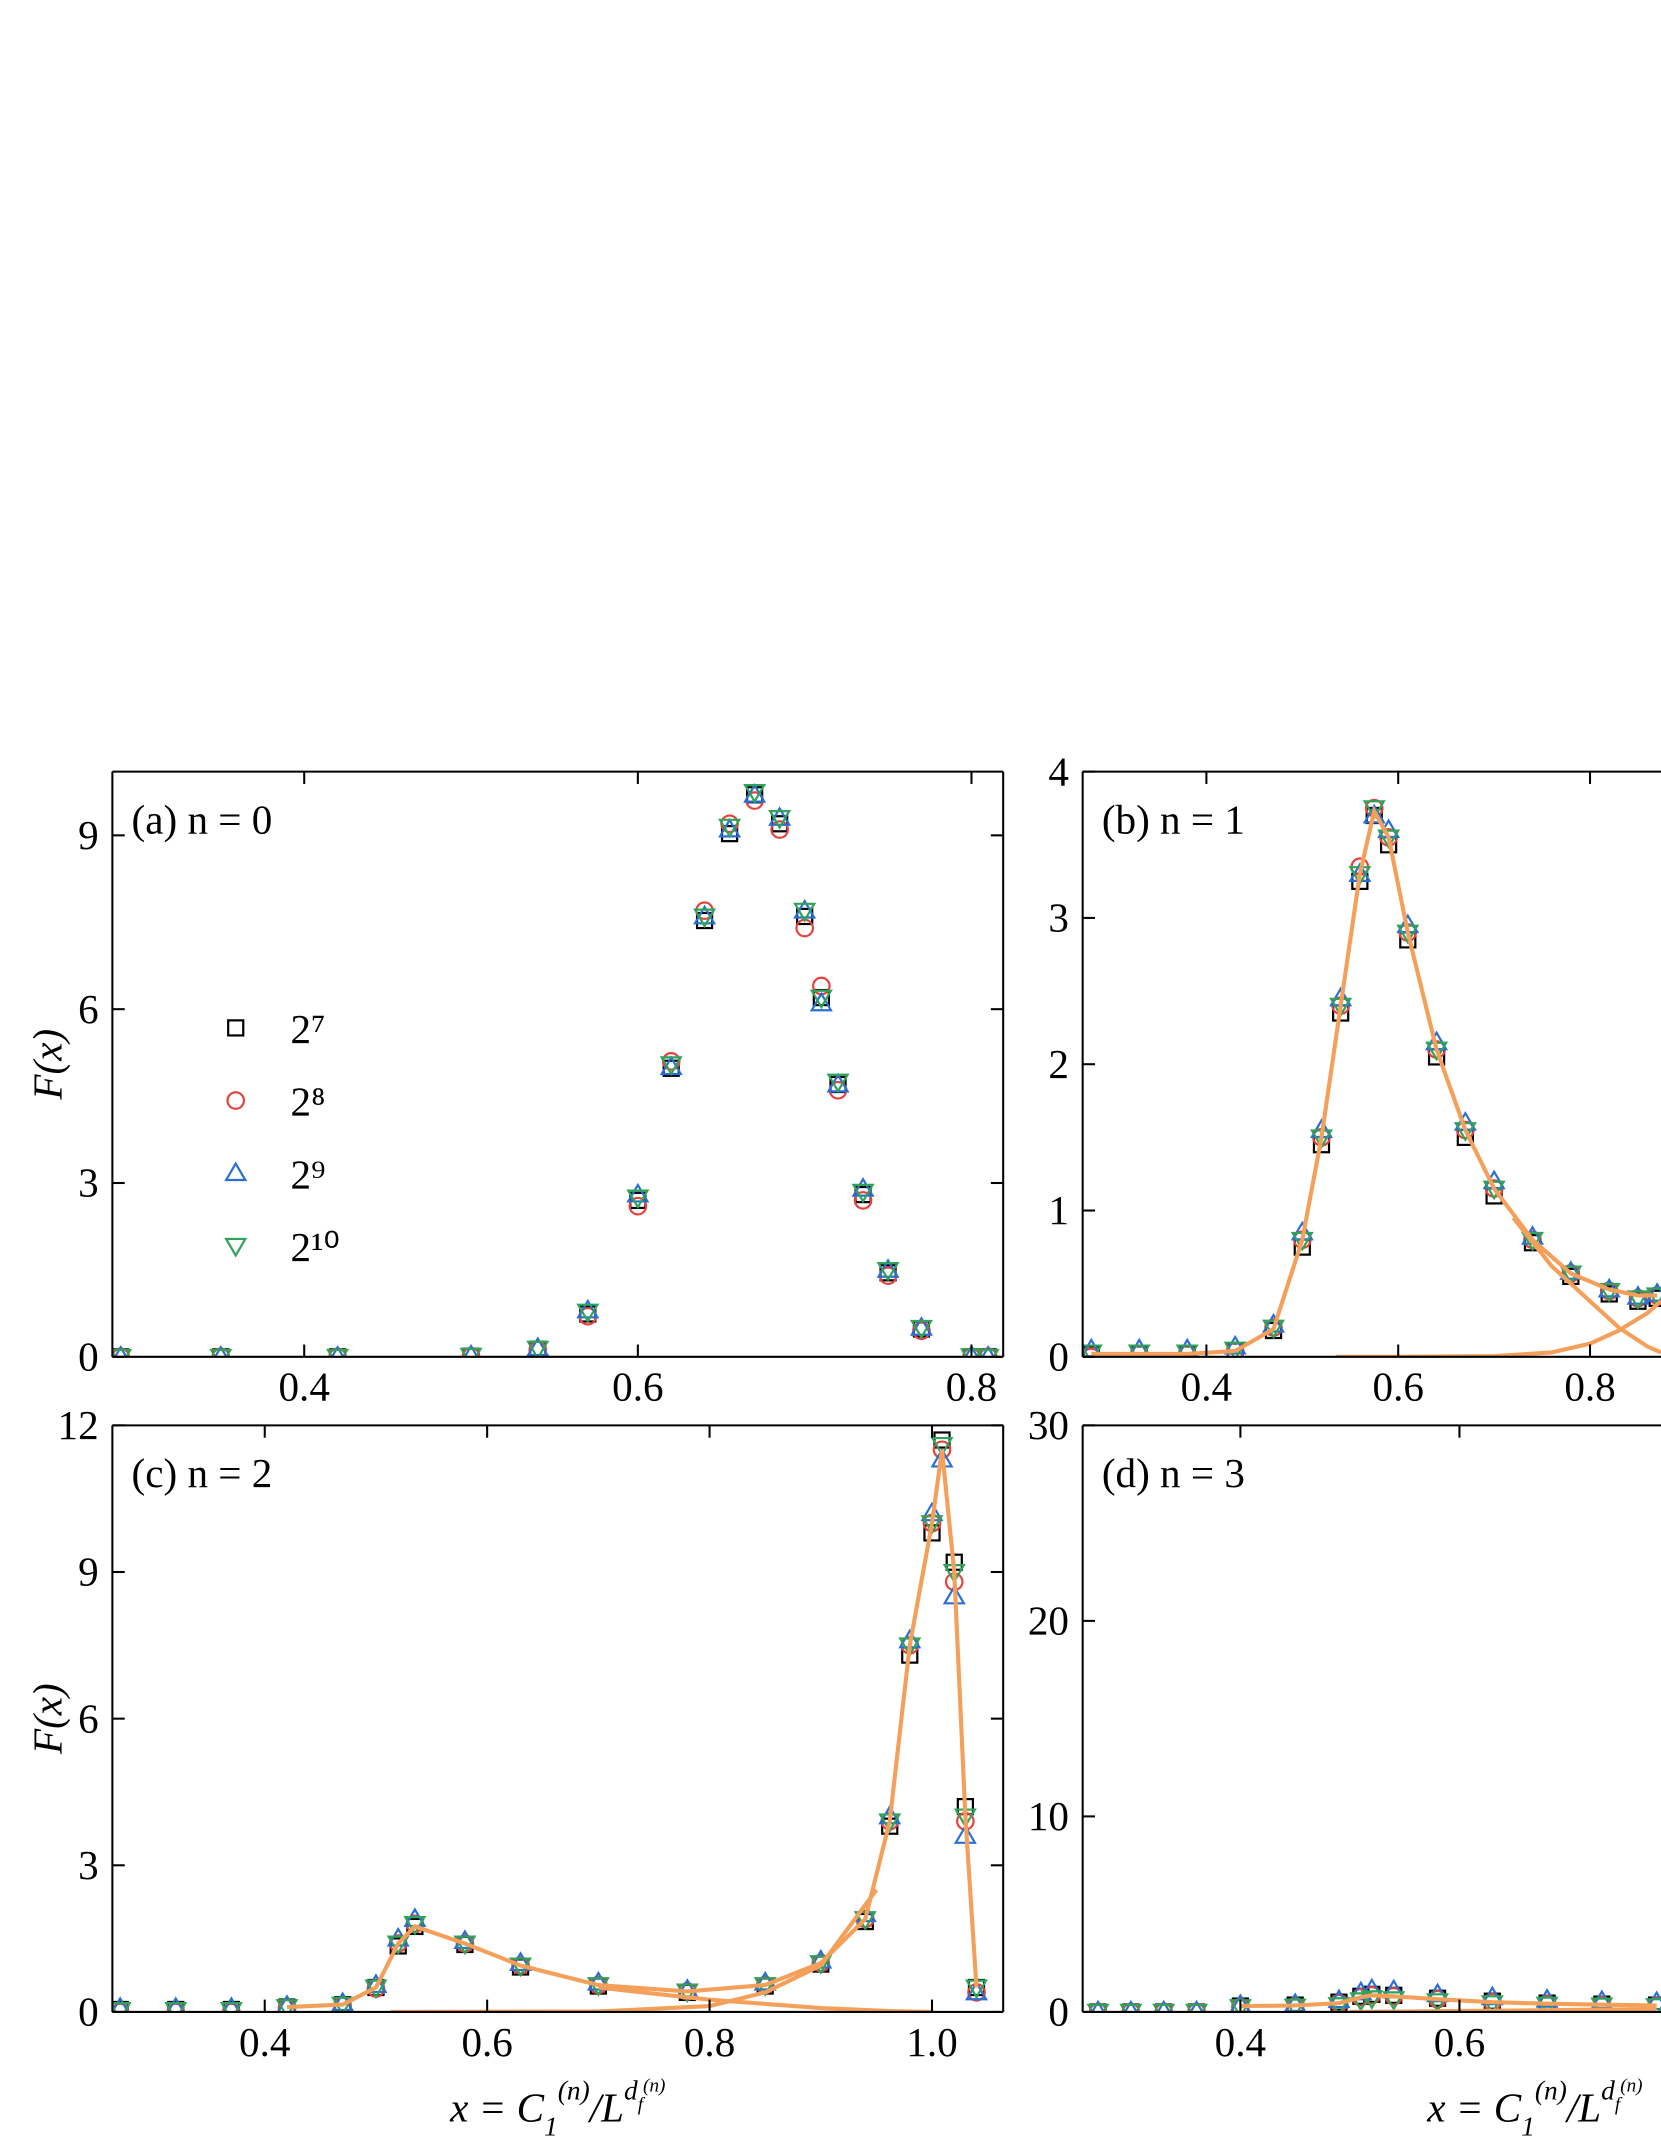  I want to click on x-axis-label: x = C1(n)/Ldf(n), so click(1534, 2108).